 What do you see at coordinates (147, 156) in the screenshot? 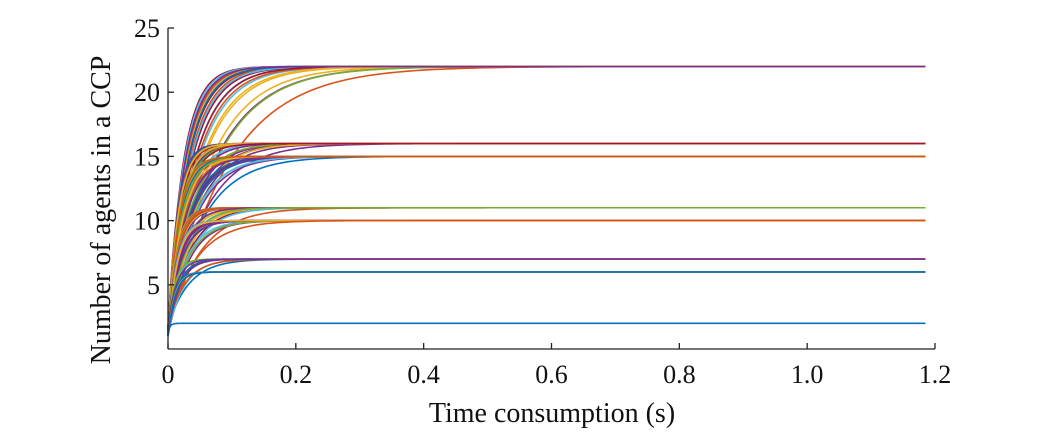
I see `y-tick-label: 15` at bounding box center [147, 156].